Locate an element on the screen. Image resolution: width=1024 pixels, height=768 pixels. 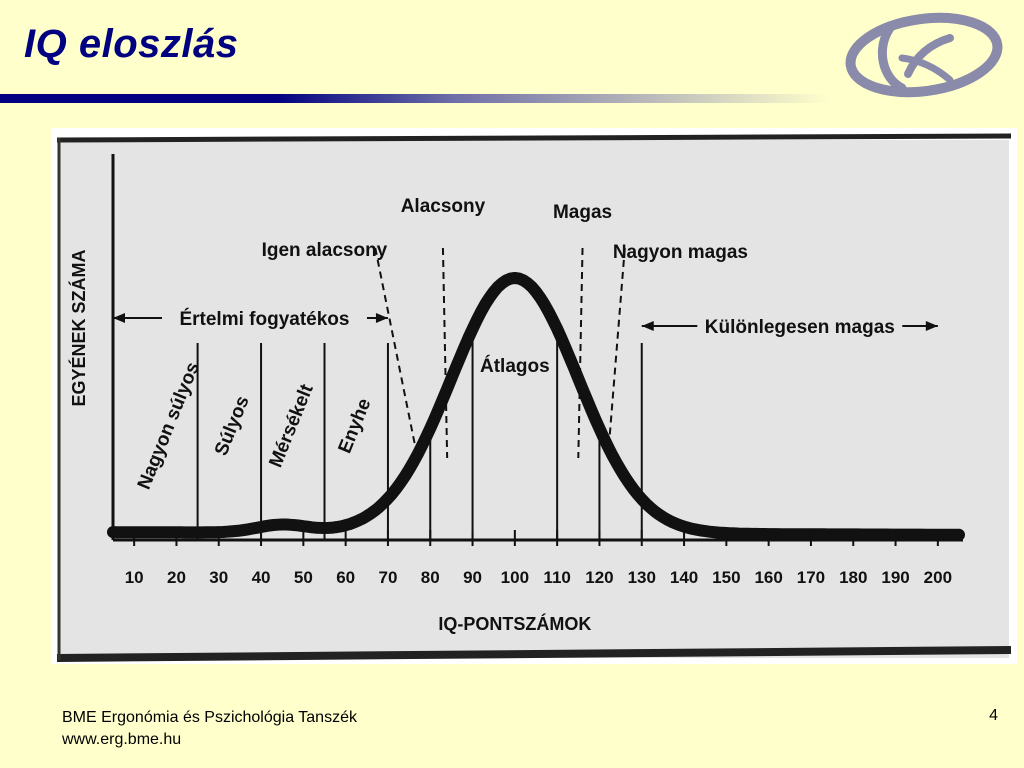
x-tick-label: 100 is located at coordinates (515, 577).